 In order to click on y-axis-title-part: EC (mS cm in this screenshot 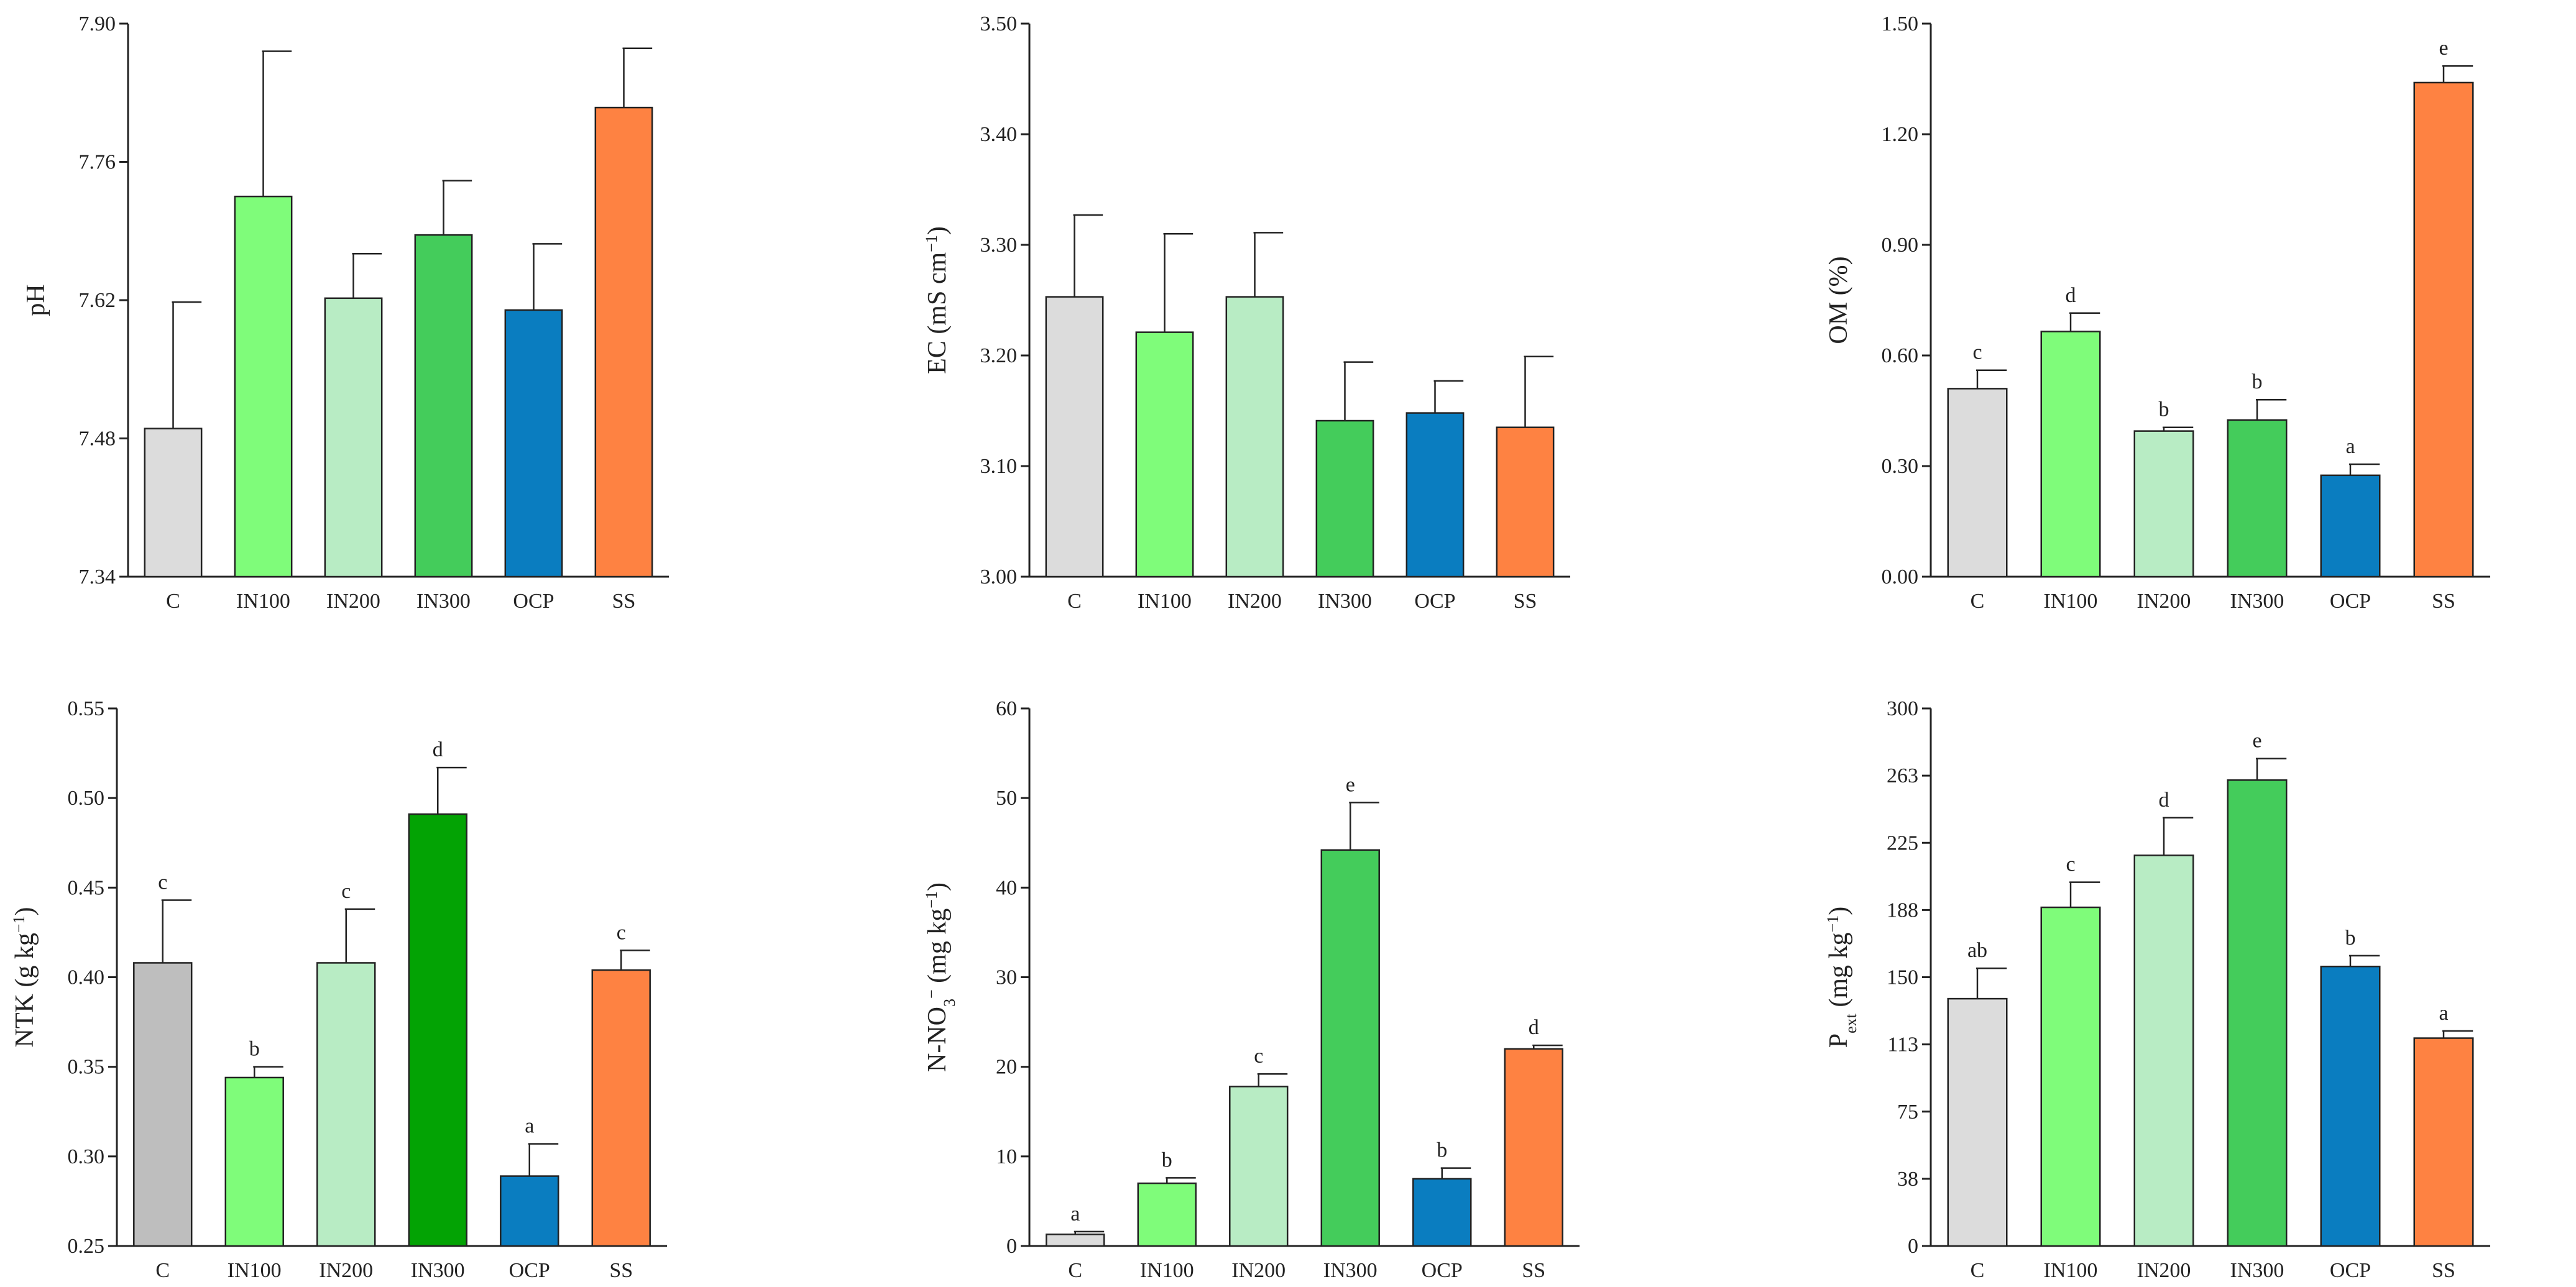, I will do `click(937, 313)`.